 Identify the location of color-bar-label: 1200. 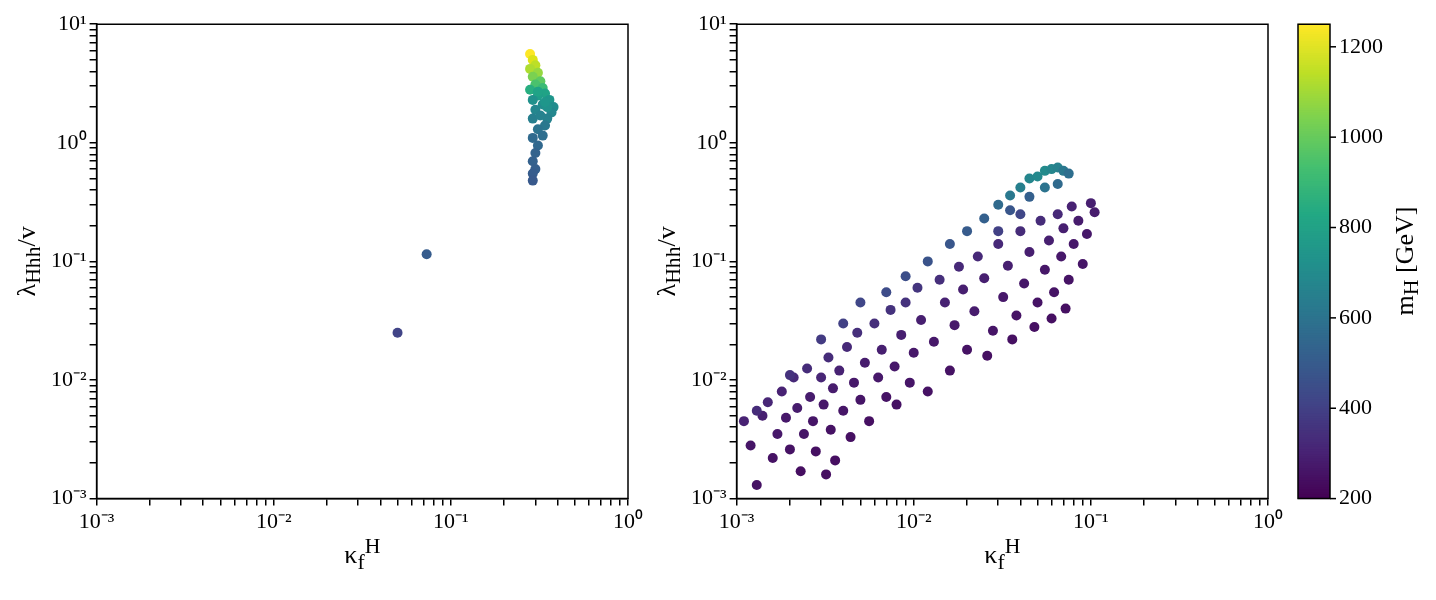
(1361, 45).